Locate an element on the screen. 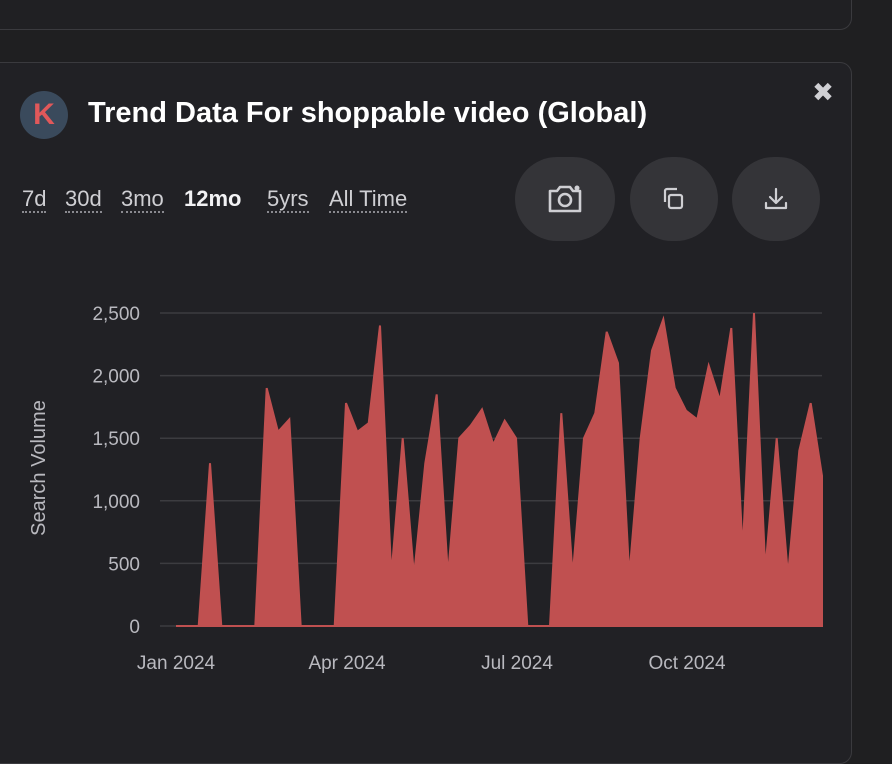 This screenshot has height=764, width=892. logo: K is located at coordinates (44, 115).